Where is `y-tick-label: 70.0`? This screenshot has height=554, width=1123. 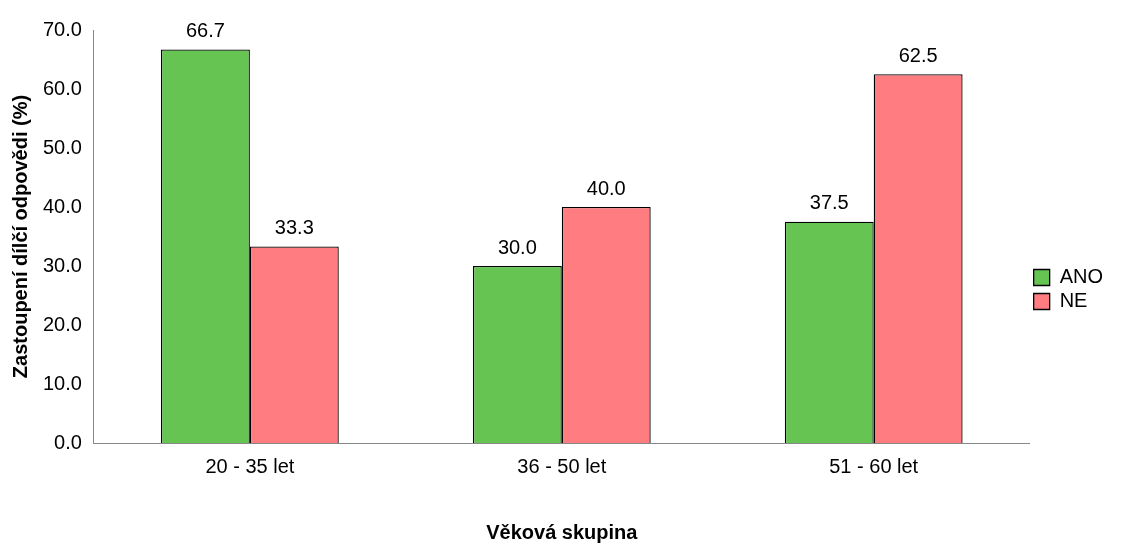 y-tick-label: 70.0 is located at coordinates (62, 28).